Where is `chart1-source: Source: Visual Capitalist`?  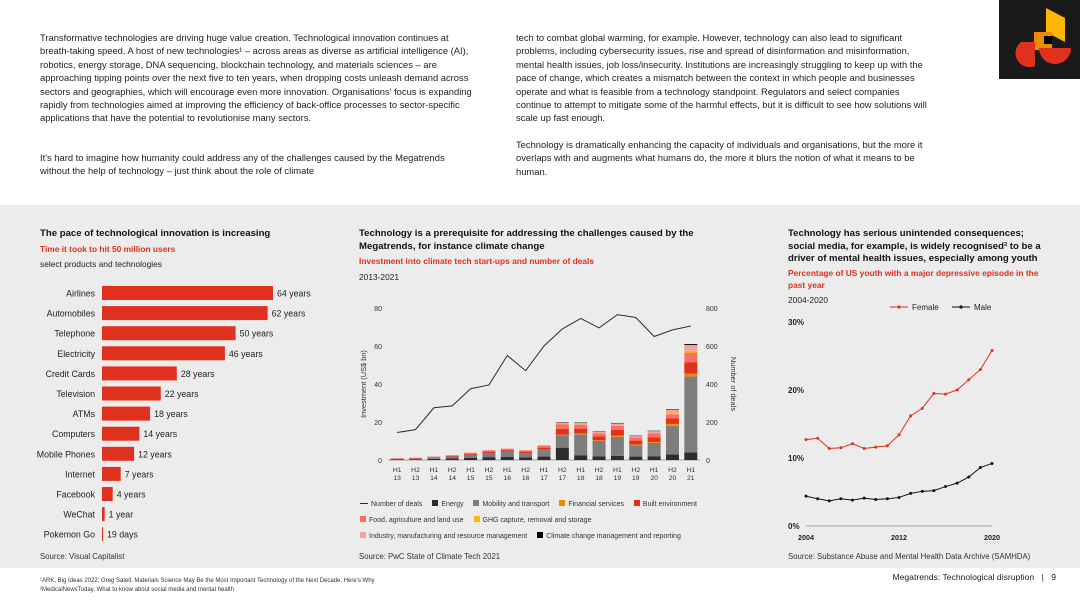 chart1-source: Source: Visual Capitalist is located at coordinates (82, 556).